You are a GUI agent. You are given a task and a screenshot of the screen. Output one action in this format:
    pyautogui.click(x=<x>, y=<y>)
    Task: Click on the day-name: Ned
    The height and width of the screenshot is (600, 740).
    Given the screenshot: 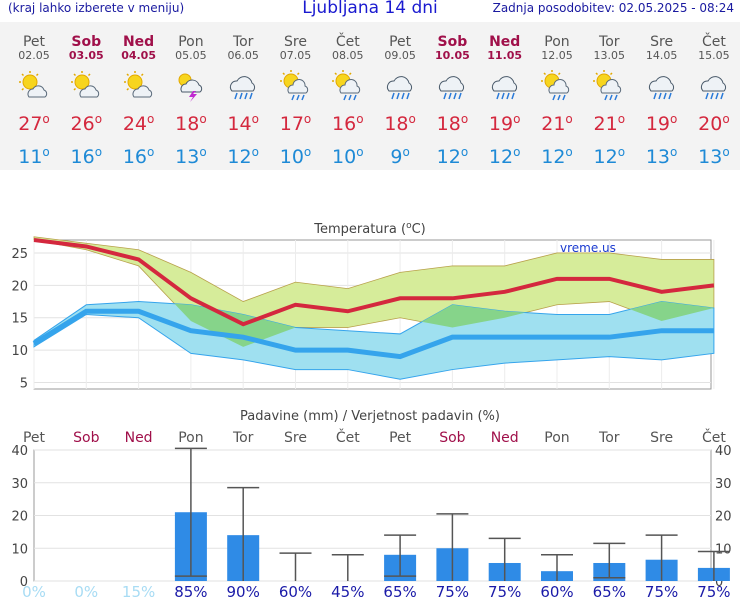 What is the action you would take?
    pyautogui.click(x=138, y=42)
    